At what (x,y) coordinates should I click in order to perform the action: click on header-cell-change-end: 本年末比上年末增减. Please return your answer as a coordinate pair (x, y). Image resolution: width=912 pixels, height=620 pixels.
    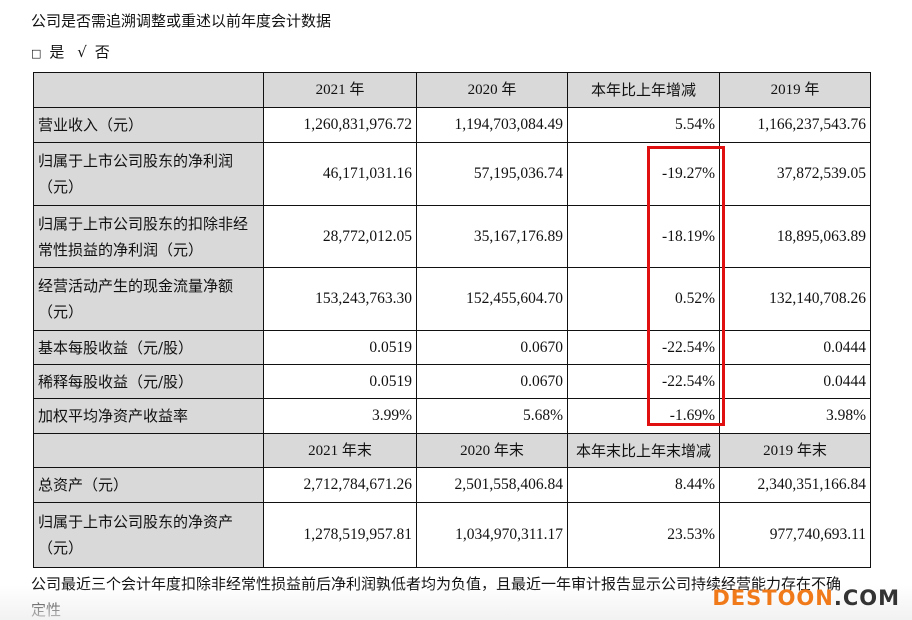
    Looking at the image, I should click on (643, 450).